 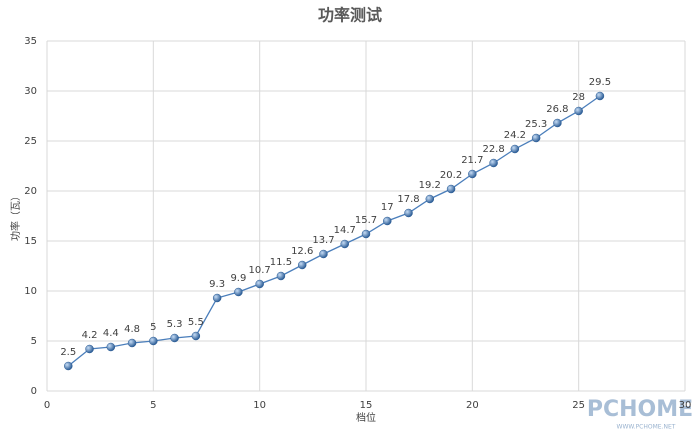 I want to click on data-label: 29.5, so click(x=600, y=82).